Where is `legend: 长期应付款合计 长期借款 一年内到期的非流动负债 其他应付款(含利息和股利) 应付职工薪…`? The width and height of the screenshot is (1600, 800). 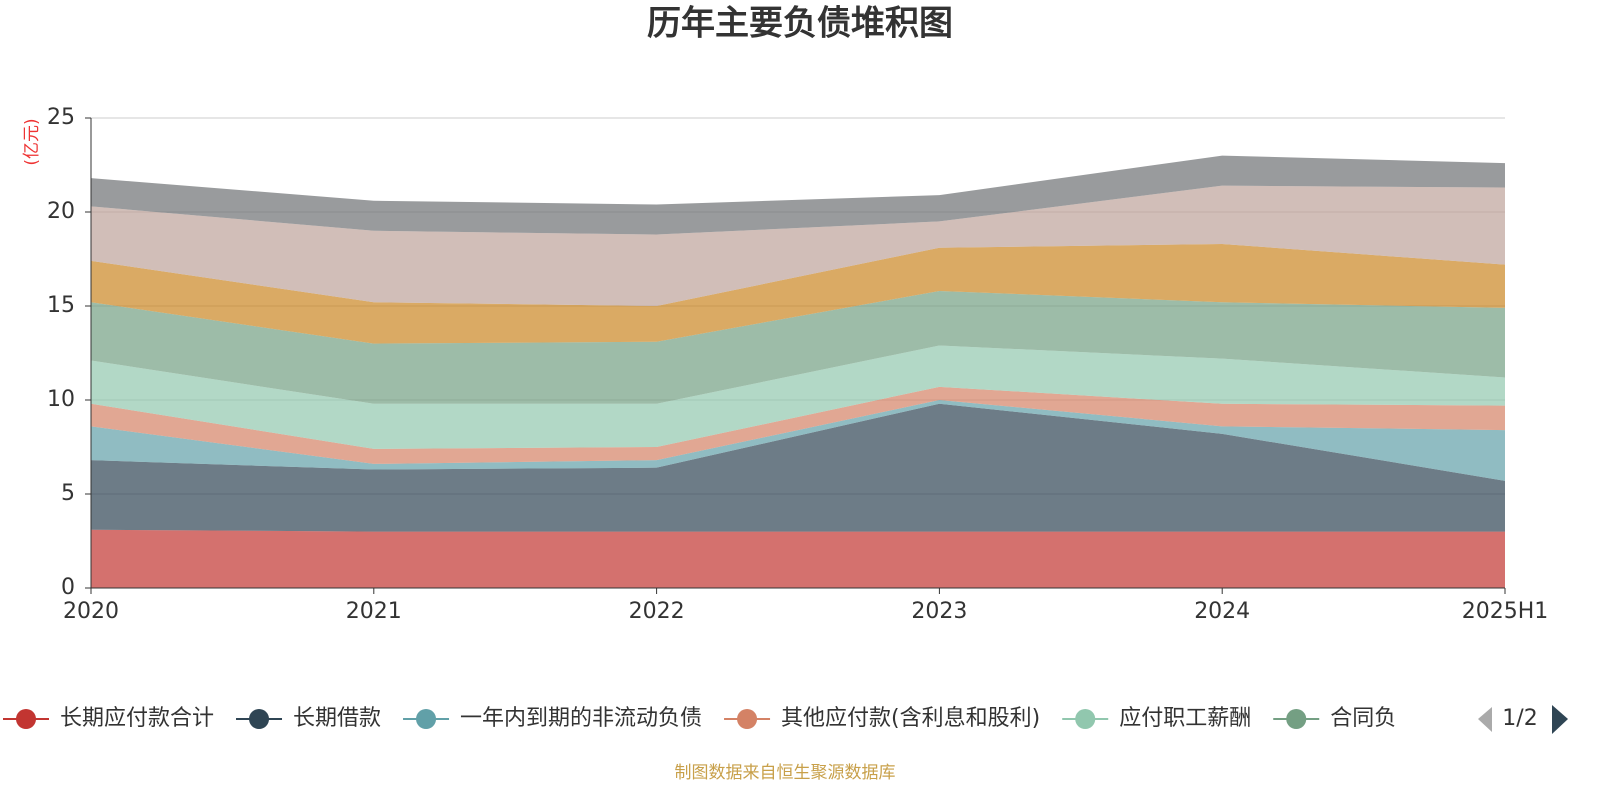 legend: 长期应付款合计 长期借款 一年内到期的非流动负债 其他应付款(含利息和股利) 应付职工薪… is located at coordinates (699, 718).